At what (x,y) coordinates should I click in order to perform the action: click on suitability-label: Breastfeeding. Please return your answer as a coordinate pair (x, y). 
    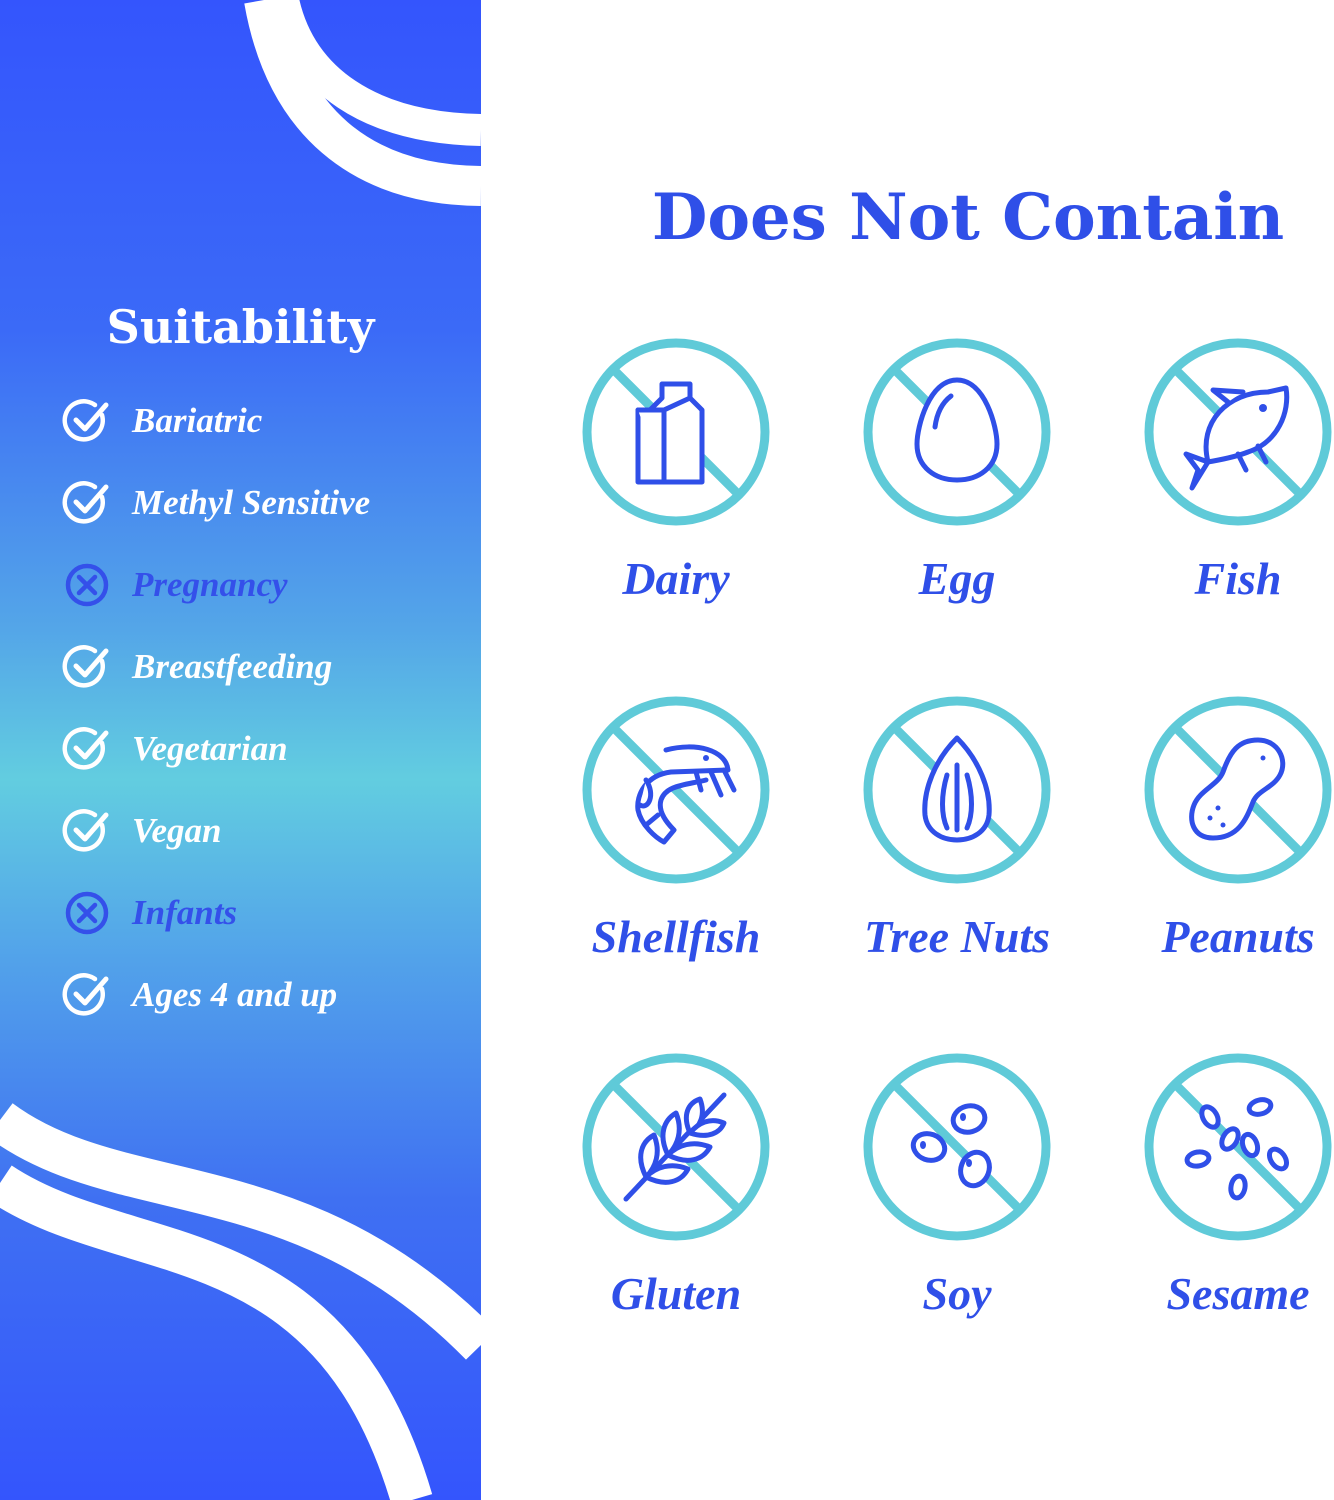
    Looking at the image, I should click on (232, 666).